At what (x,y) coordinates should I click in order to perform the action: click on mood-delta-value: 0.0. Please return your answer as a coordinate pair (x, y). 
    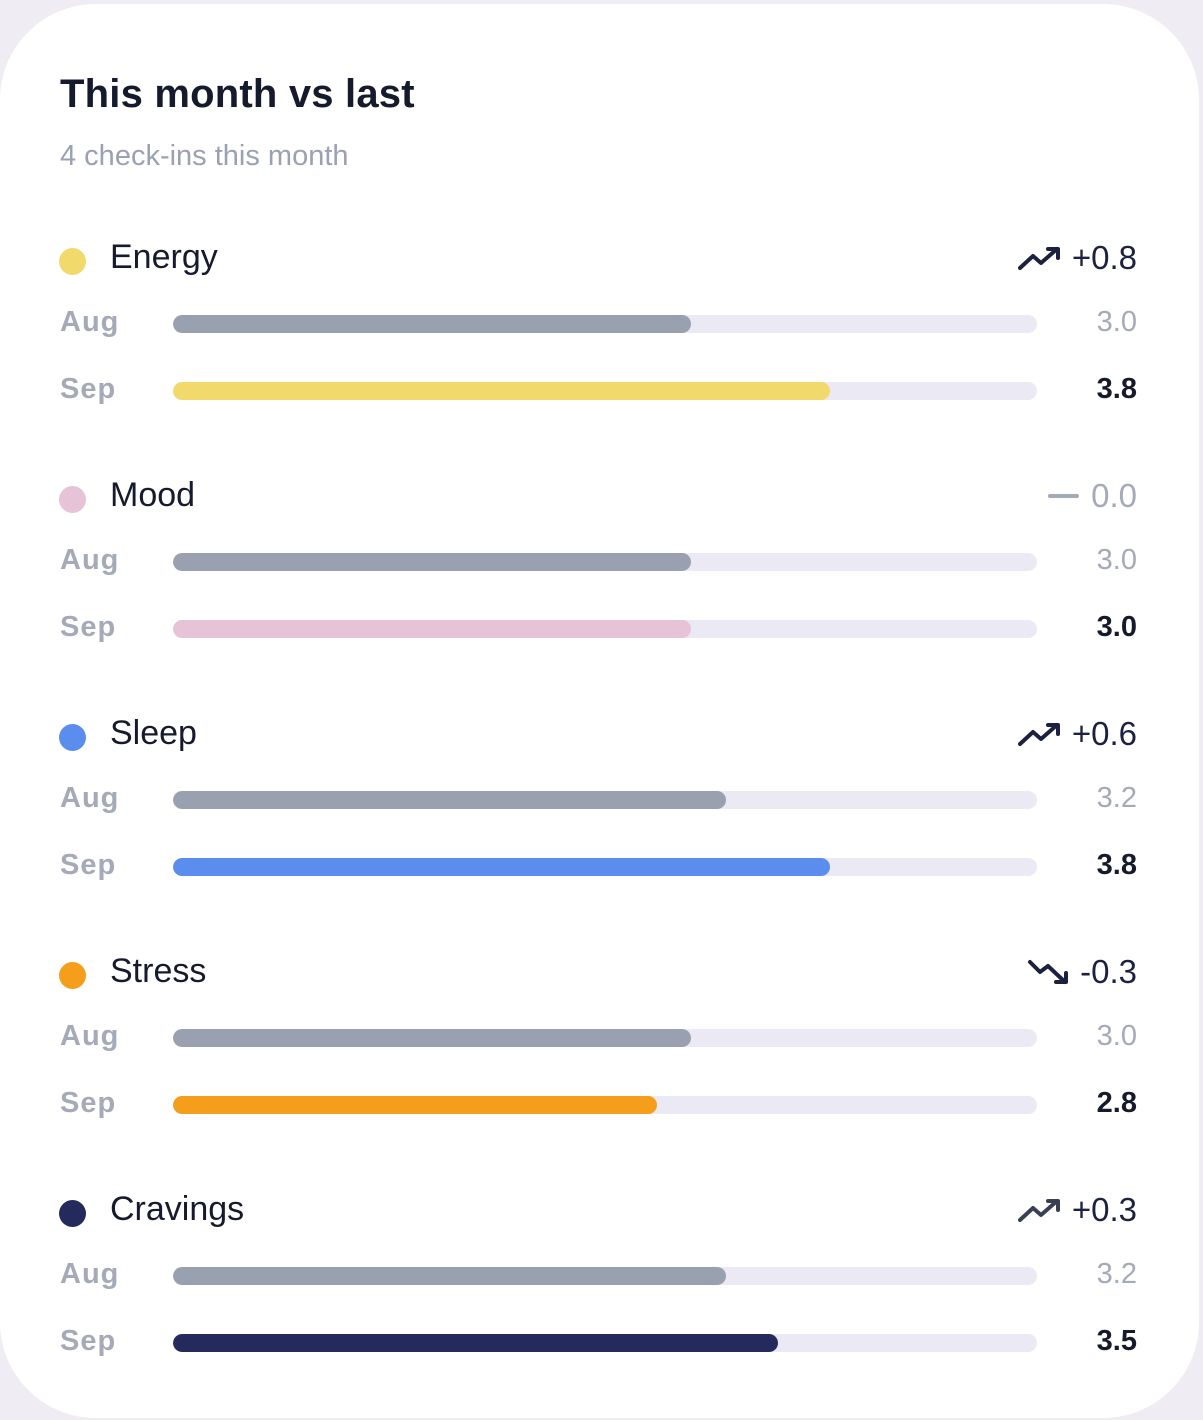
    Looking at the image, I should click on (1114, 495).